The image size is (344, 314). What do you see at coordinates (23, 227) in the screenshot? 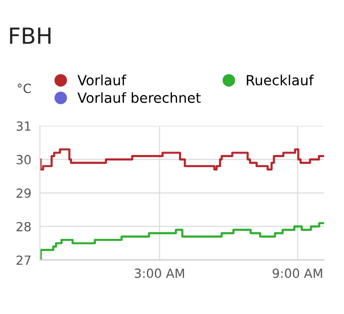
I see `y-tick-label: 28` at bounding box center [23, 227].